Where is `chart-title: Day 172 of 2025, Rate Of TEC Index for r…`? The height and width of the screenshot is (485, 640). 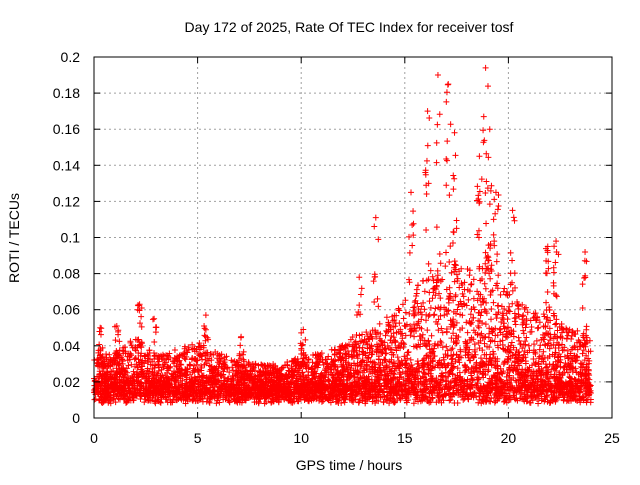
chart-title: Day 172 of 2025, Rate Of TEC Index for r… is located at coordinates (349, 27).